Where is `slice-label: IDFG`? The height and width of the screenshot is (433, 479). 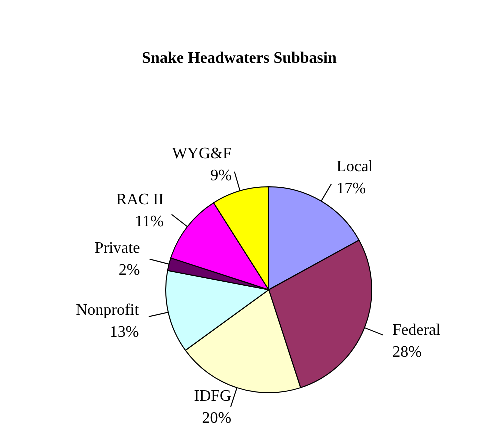 slice-label: IDFG is located at coordinates (213, 397).